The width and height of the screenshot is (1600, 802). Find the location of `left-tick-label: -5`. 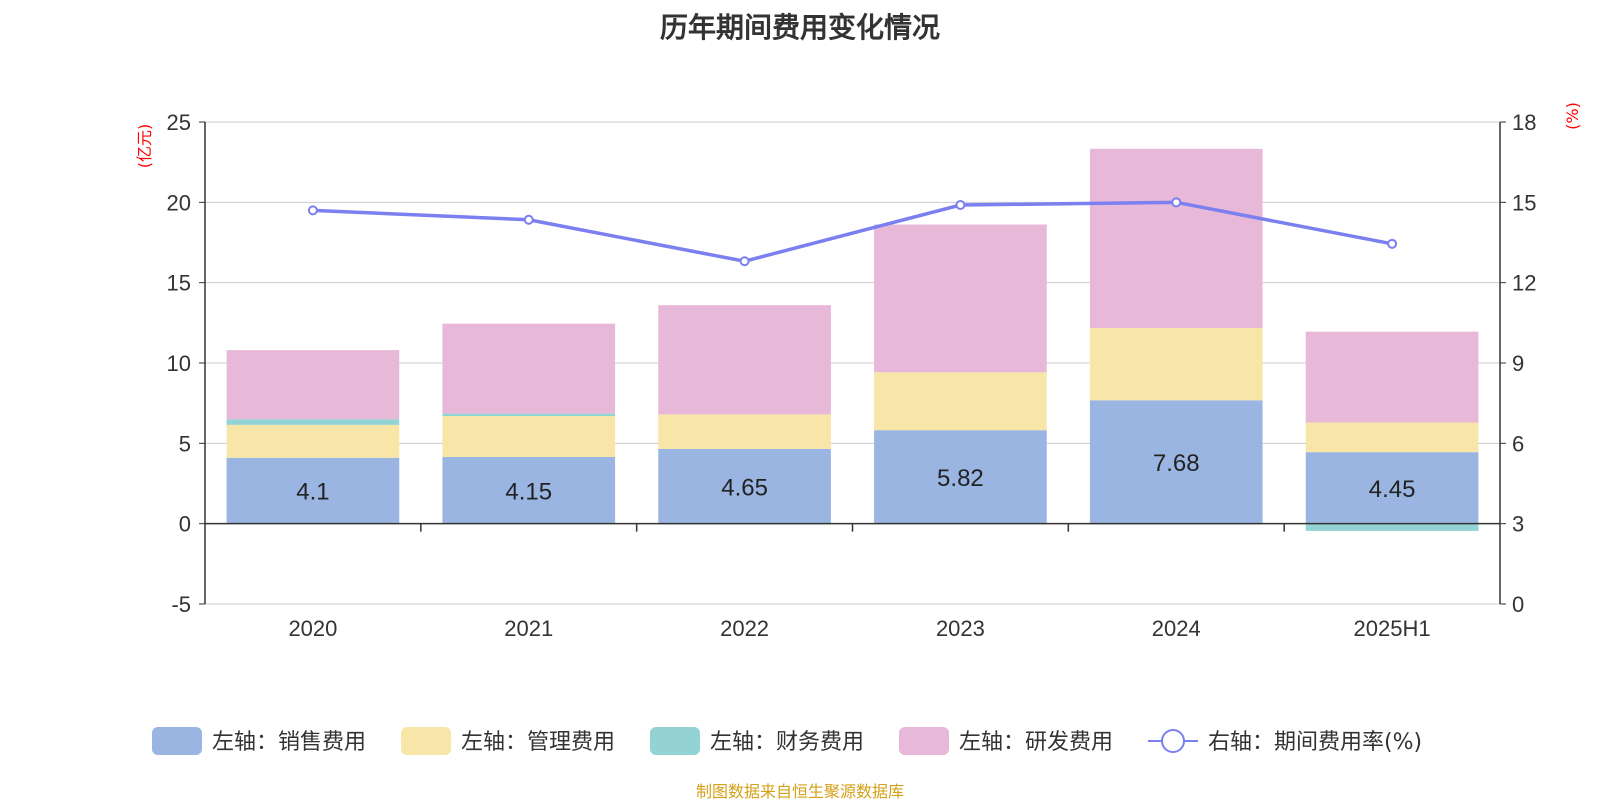

left-tick-label: -5 is located at coordinates (181, 604).